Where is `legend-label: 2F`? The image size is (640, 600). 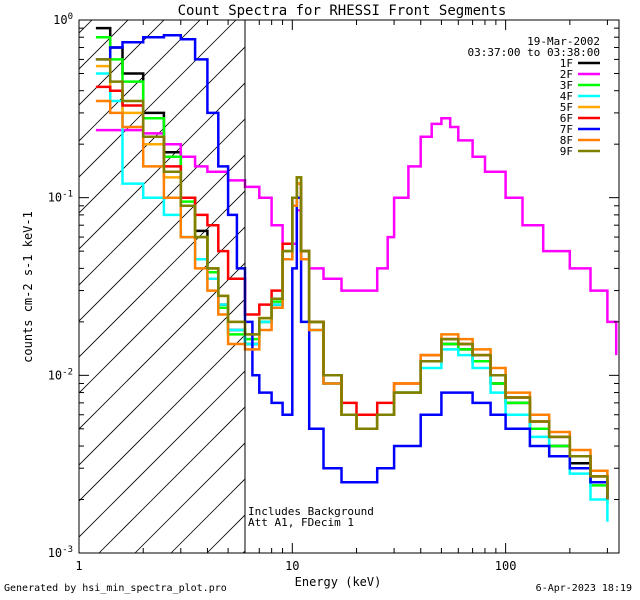
legend-label: 2F is located at coordinates (566, 74).